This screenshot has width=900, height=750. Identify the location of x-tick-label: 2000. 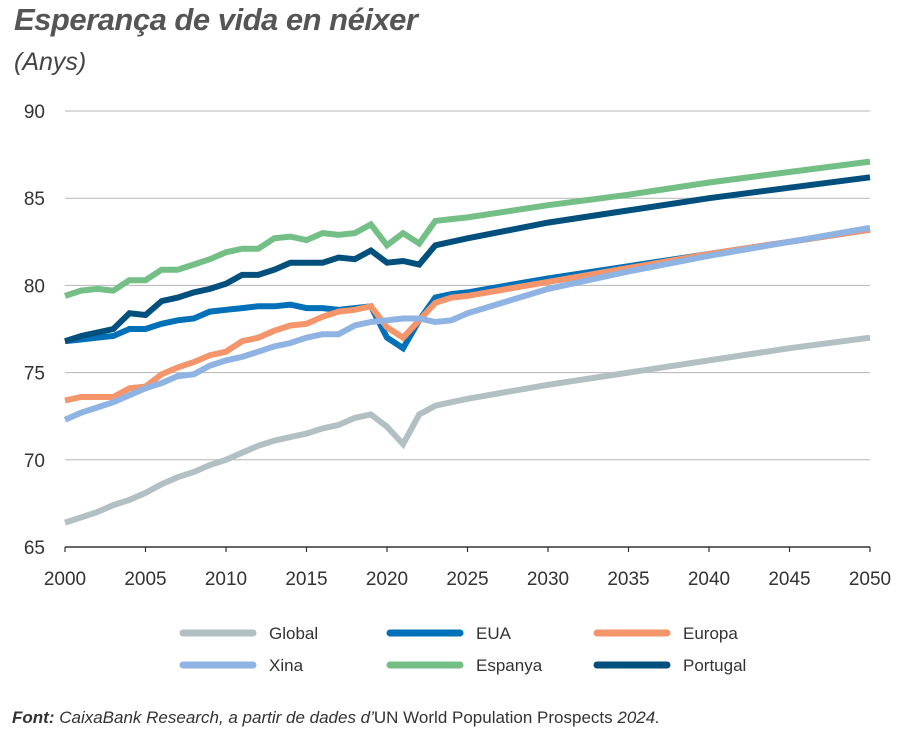
(65, 579).